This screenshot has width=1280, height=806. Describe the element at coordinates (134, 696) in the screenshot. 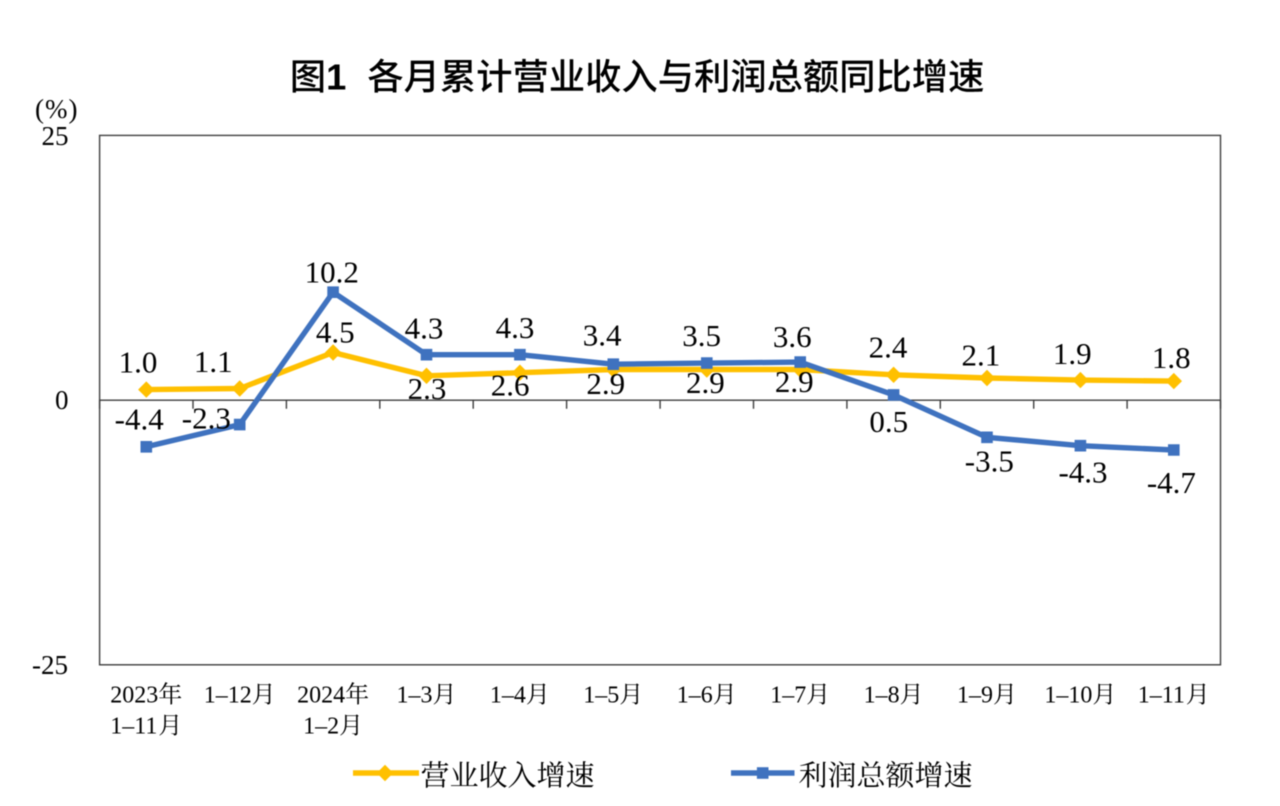

I see `svg-text: 2023` at that location.